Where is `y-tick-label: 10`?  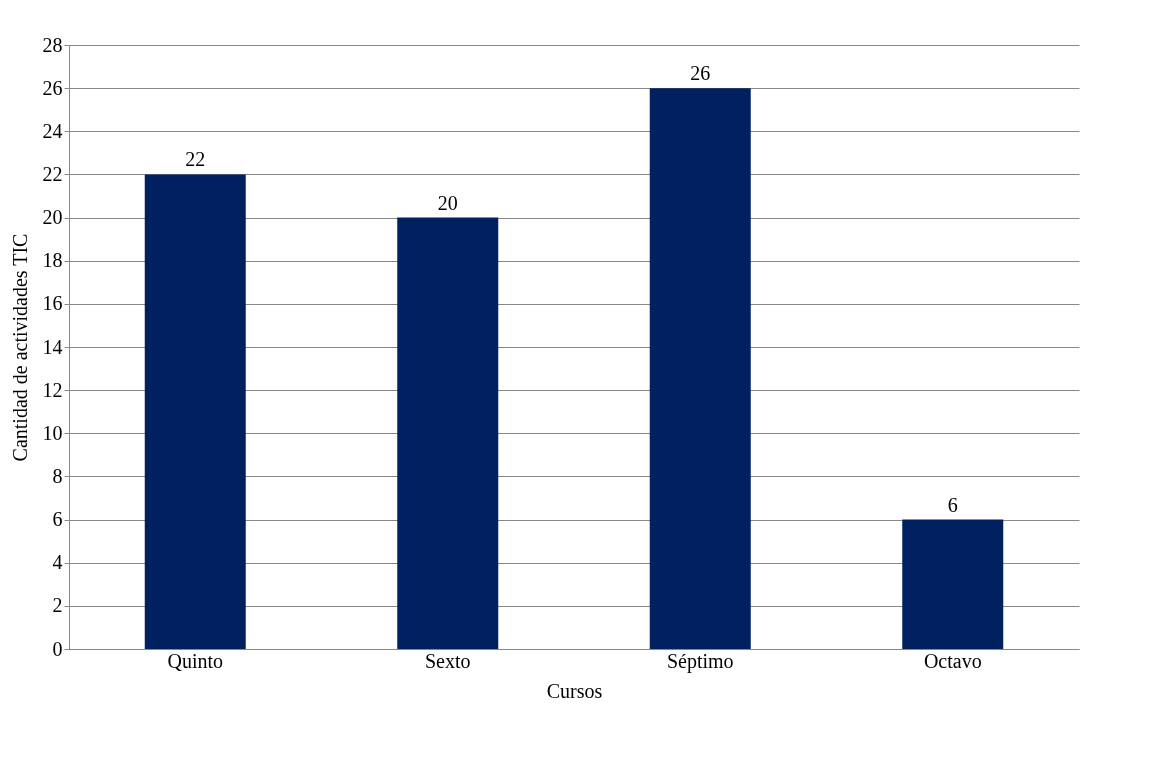 y-tick-label: 10 is located at coordinates (52, 432).